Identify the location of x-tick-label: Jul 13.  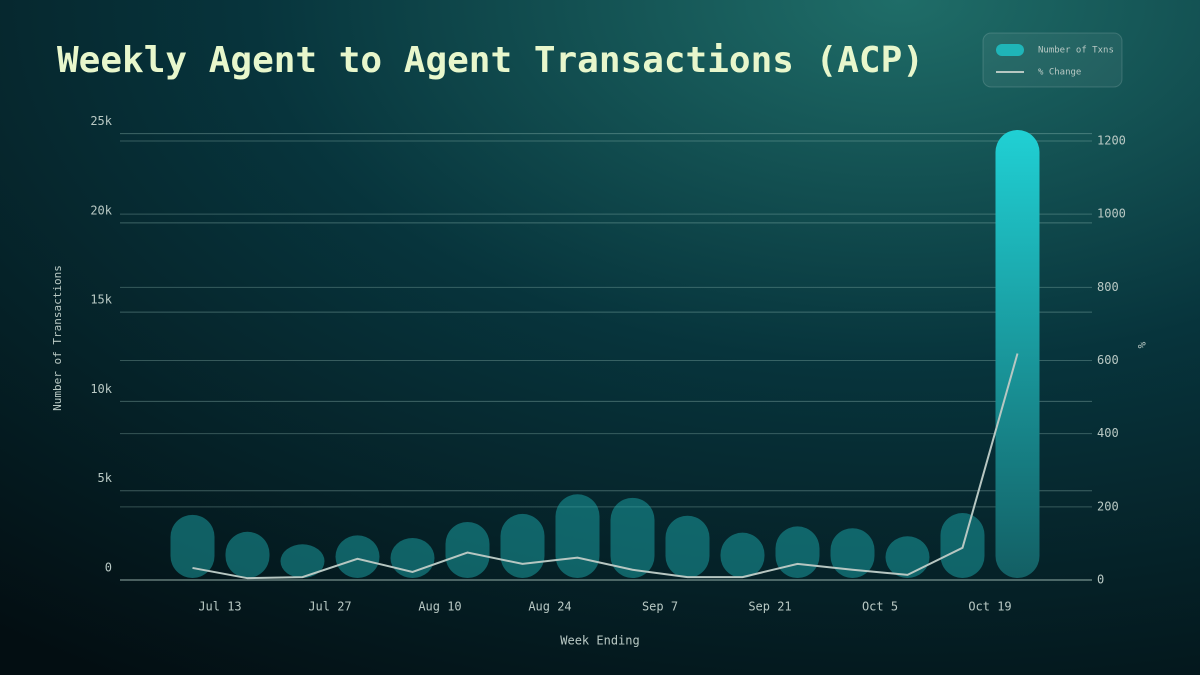
(219, 607).